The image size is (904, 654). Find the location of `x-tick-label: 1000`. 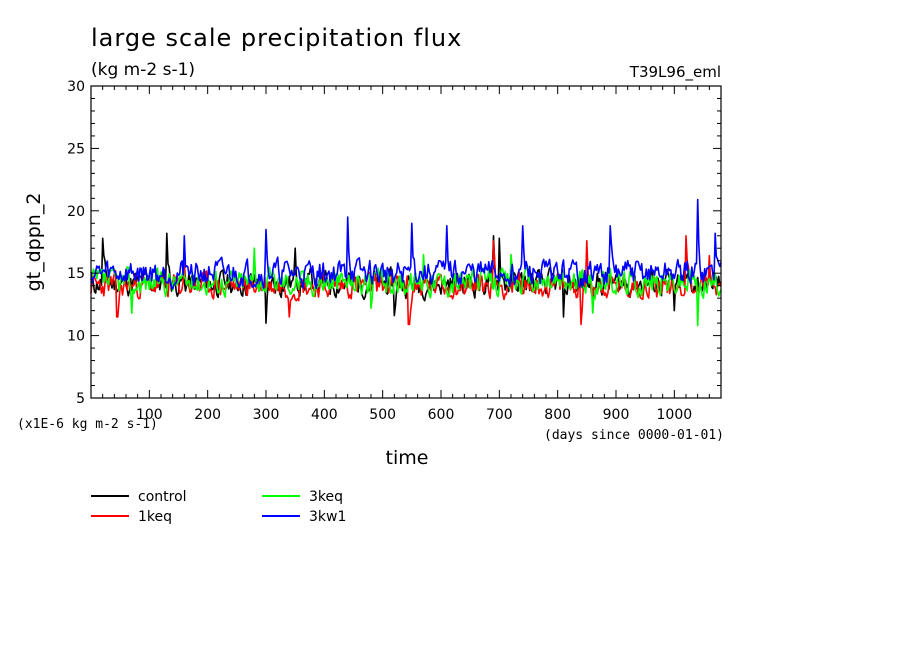

x-tick-label: 1000 is located at coordinates (675, 415).